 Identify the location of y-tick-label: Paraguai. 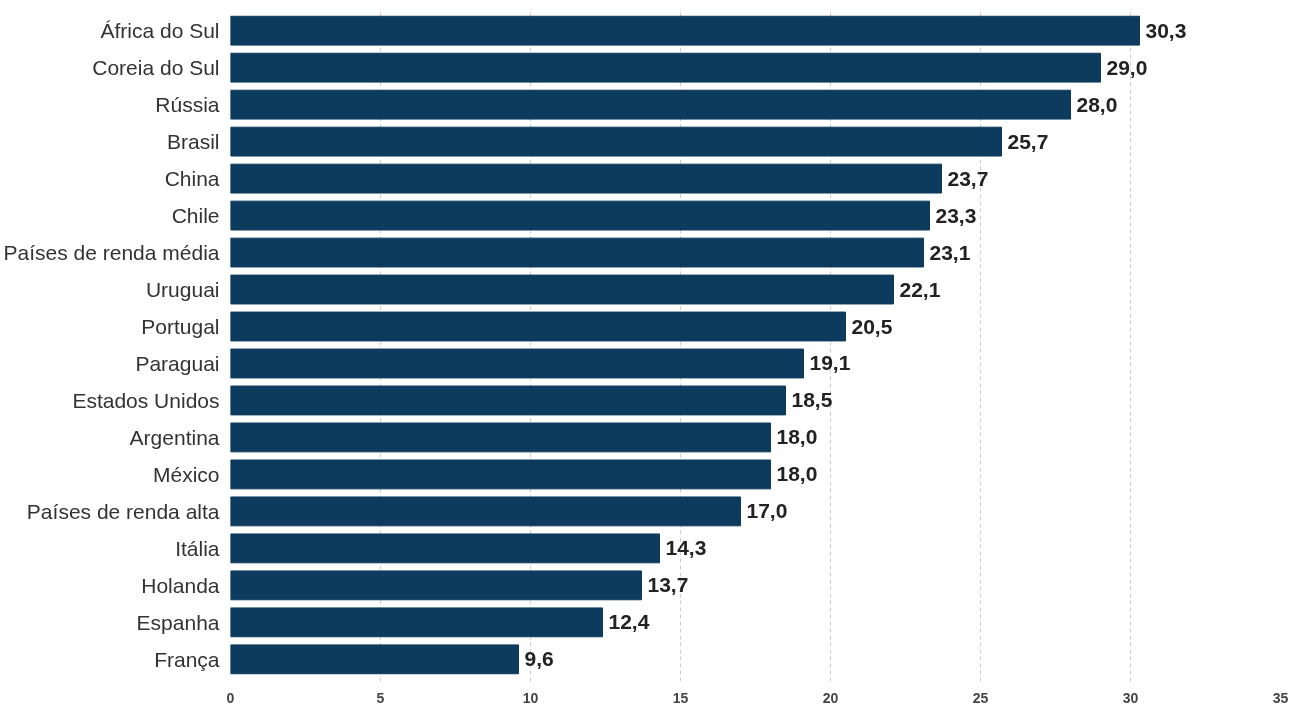
(177, 363).